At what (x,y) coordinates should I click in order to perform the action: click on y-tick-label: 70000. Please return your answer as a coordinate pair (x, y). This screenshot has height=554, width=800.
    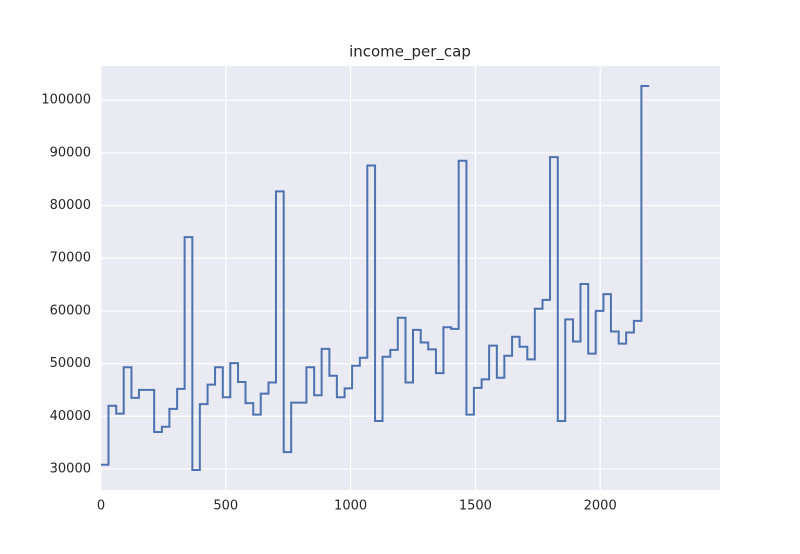
    Looking at the image, I should click on (70, 258).